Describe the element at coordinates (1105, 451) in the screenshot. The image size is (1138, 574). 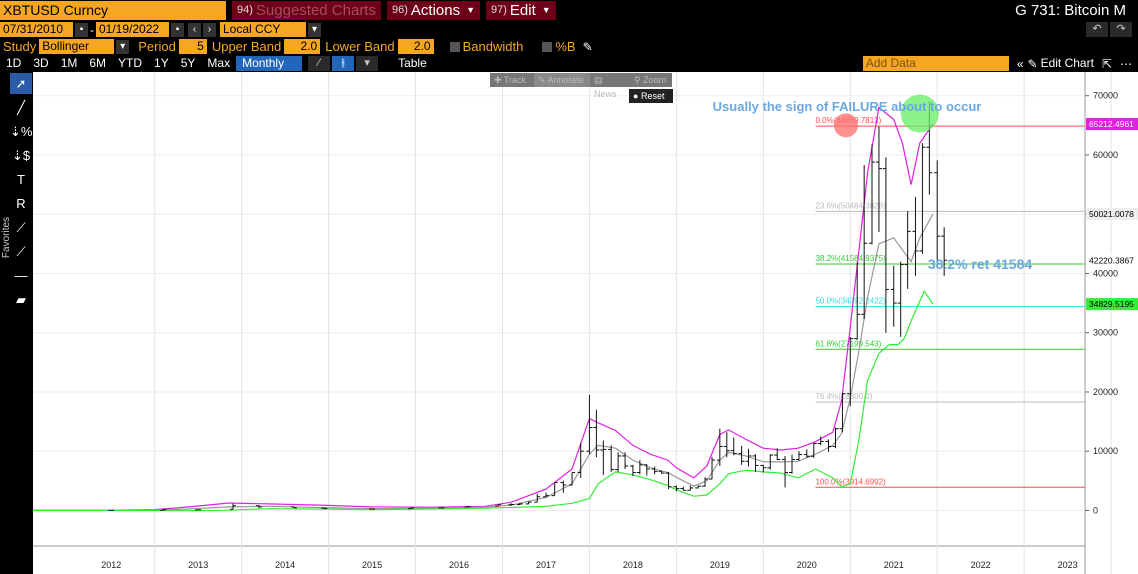
I see `y-tick-label: 10000` at that location.